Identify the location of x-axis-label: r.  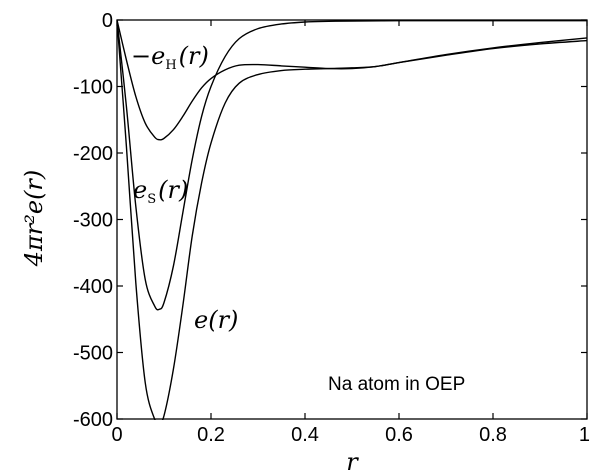
(352, 462).